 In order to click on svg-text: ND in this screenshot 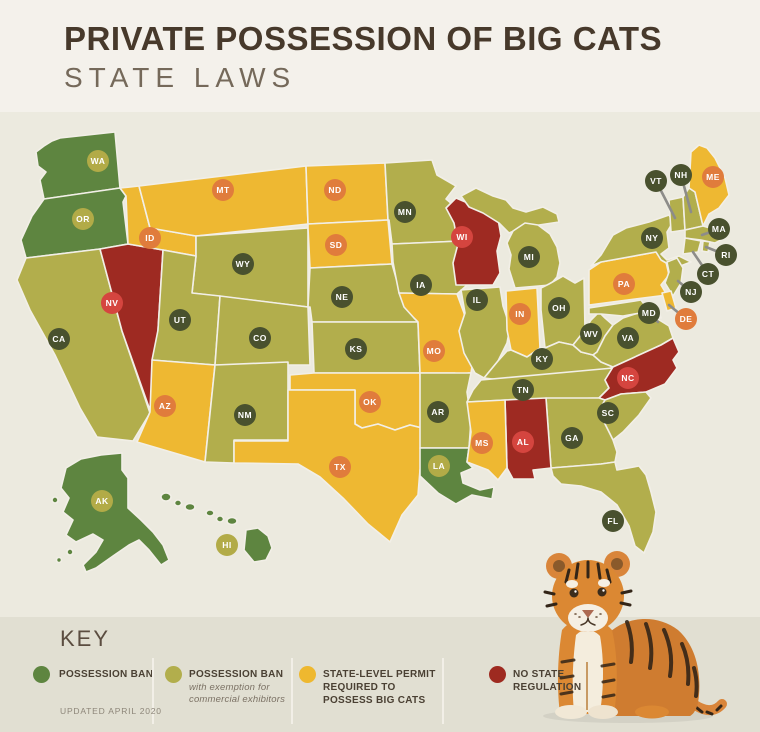, I will do `click(334, 190)`.